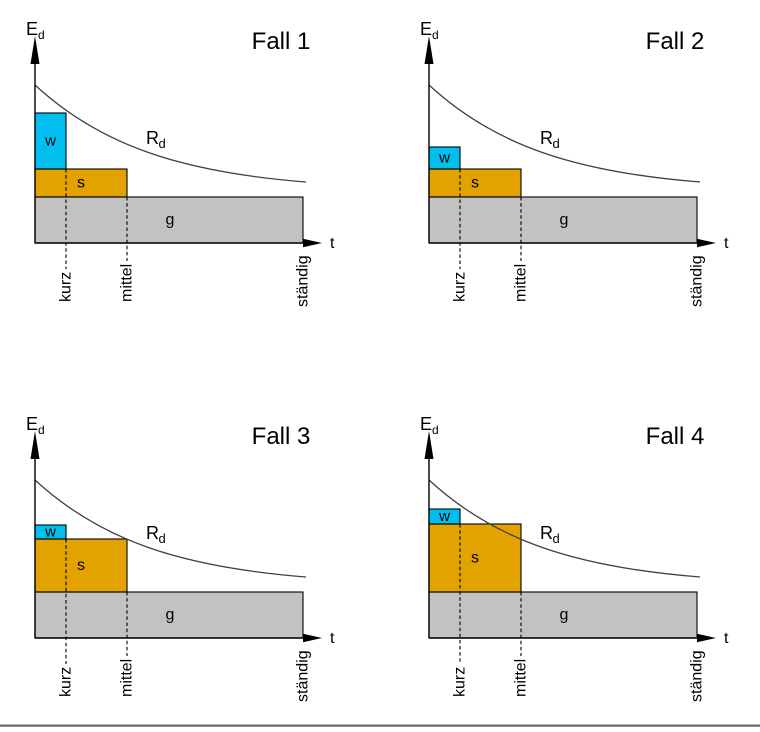  What do you see at coordinates (281, 41) in the screenshot?
I see `panel-title: Fall 1` at bounding box center [281, 41].